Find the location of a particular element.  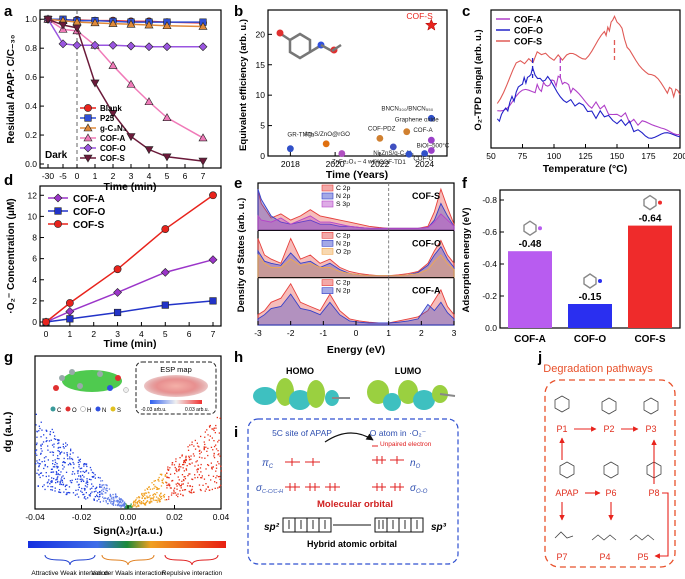

b-xtick-label: 2018 is located at coordinates (290, 164).